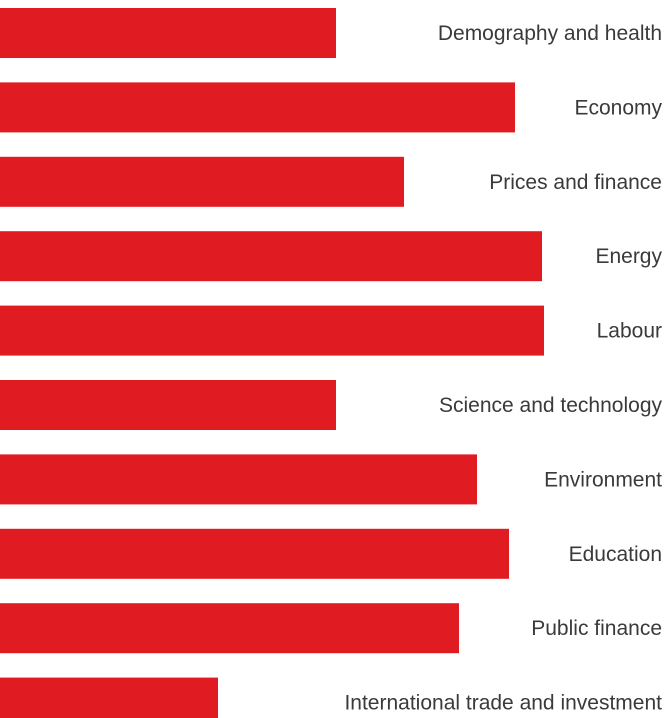  Describe the element at coordinates (550, 33) in the screenshot. I see `category-label: Demography and health` at that location.